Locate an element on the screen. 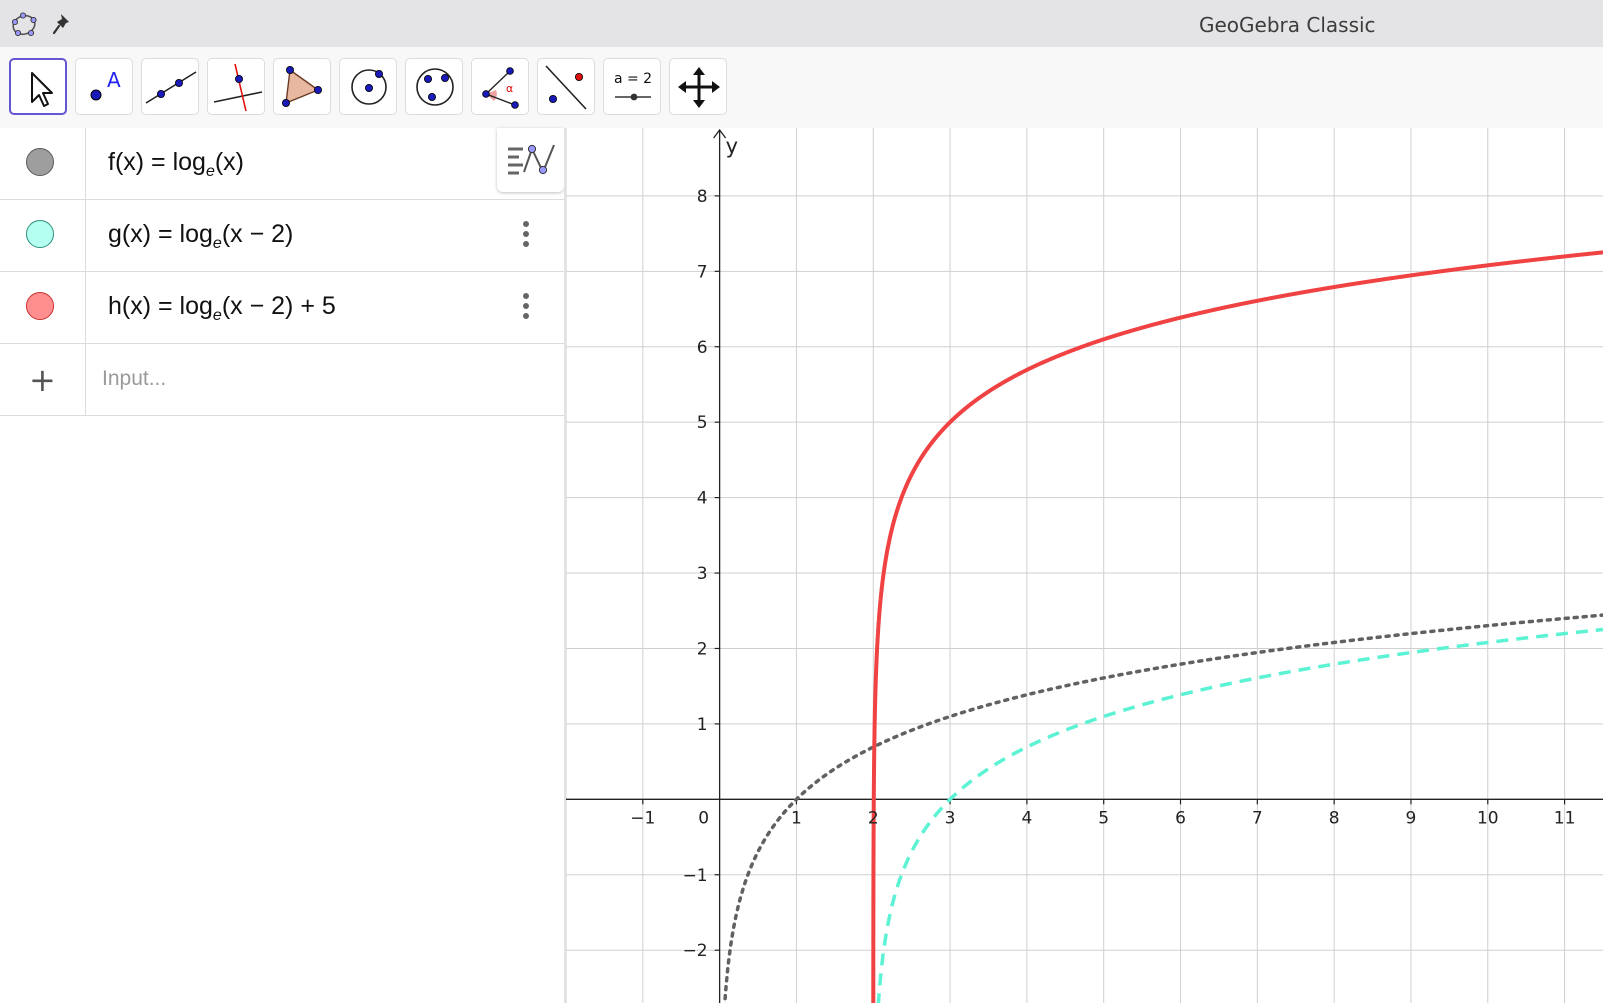  slider-tool-label: a = 2 is located at coordinates (633, 79).